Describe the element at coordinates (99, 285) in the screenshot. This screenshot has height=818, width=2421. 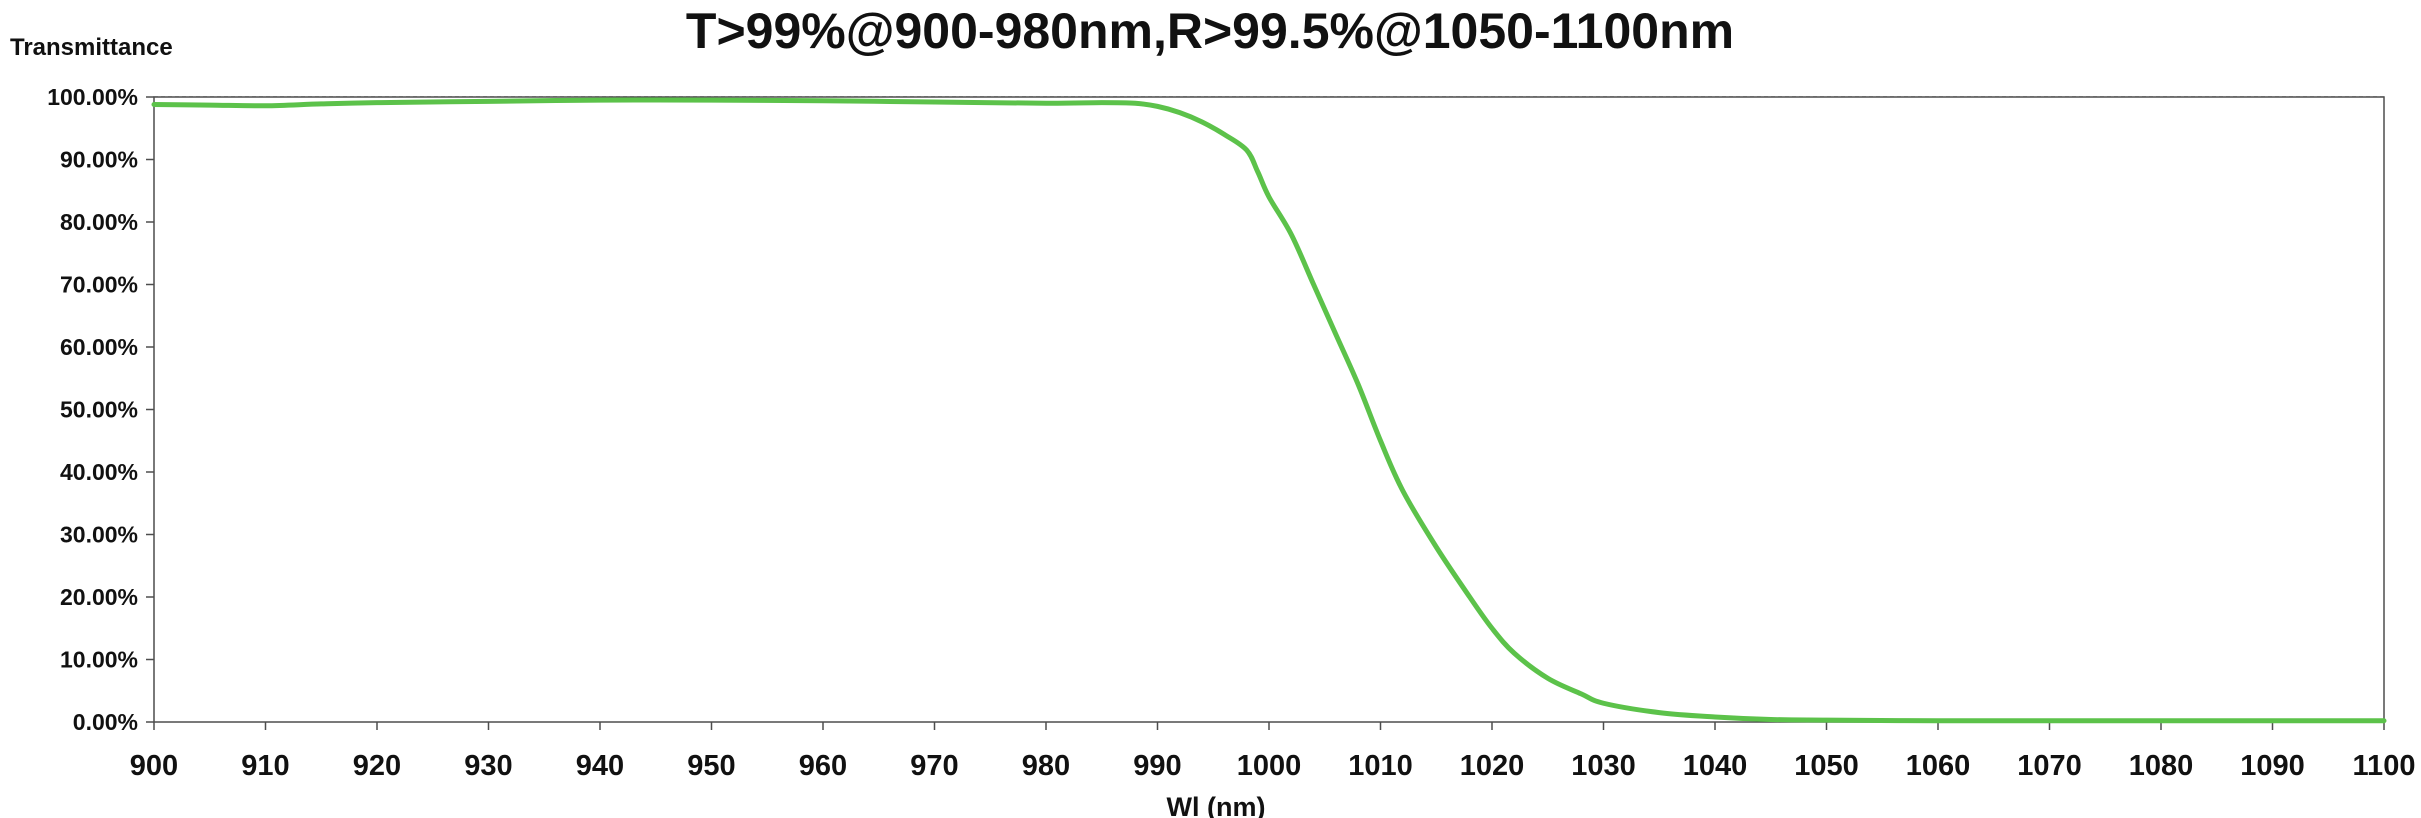
I see `y-tick-label: 70.00%` at that location.